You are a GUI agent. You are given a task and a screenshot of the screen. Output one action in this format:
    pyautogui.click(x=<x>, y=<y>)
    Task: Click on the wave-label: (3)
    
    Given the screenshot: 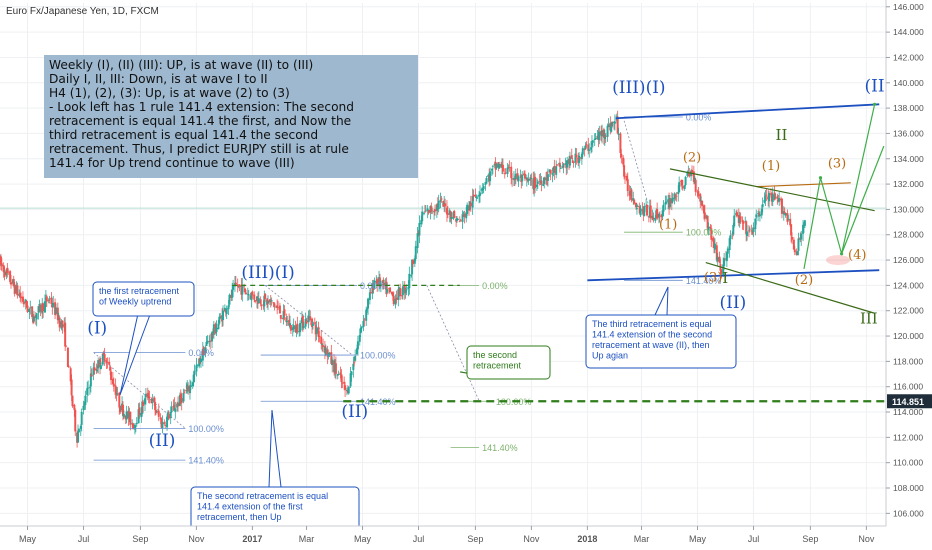 What is the action you would take?
    pyautogui.click(x=713, y=278)
    